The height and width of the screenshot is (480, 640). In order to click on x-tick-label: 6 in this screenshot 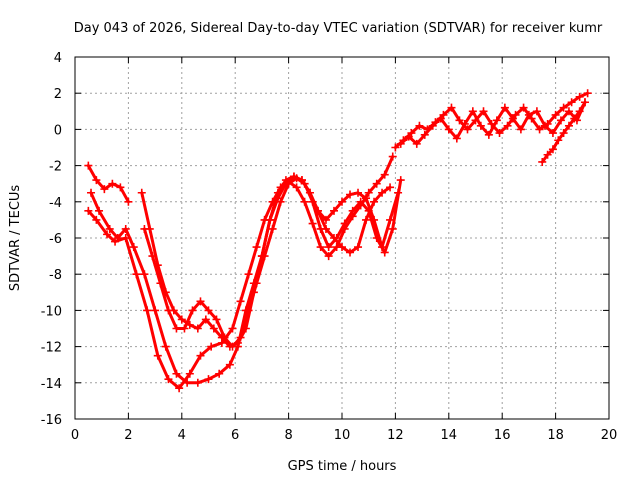, I will do `click(235, 435)`.